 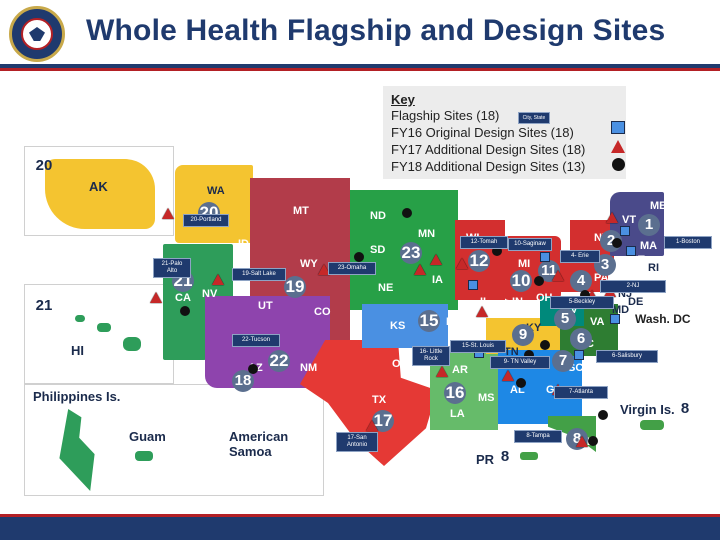 What do you see at coordinates (77, 450) in the screenshot?
I see `philippines-shape` at bounding box center [77, 450].